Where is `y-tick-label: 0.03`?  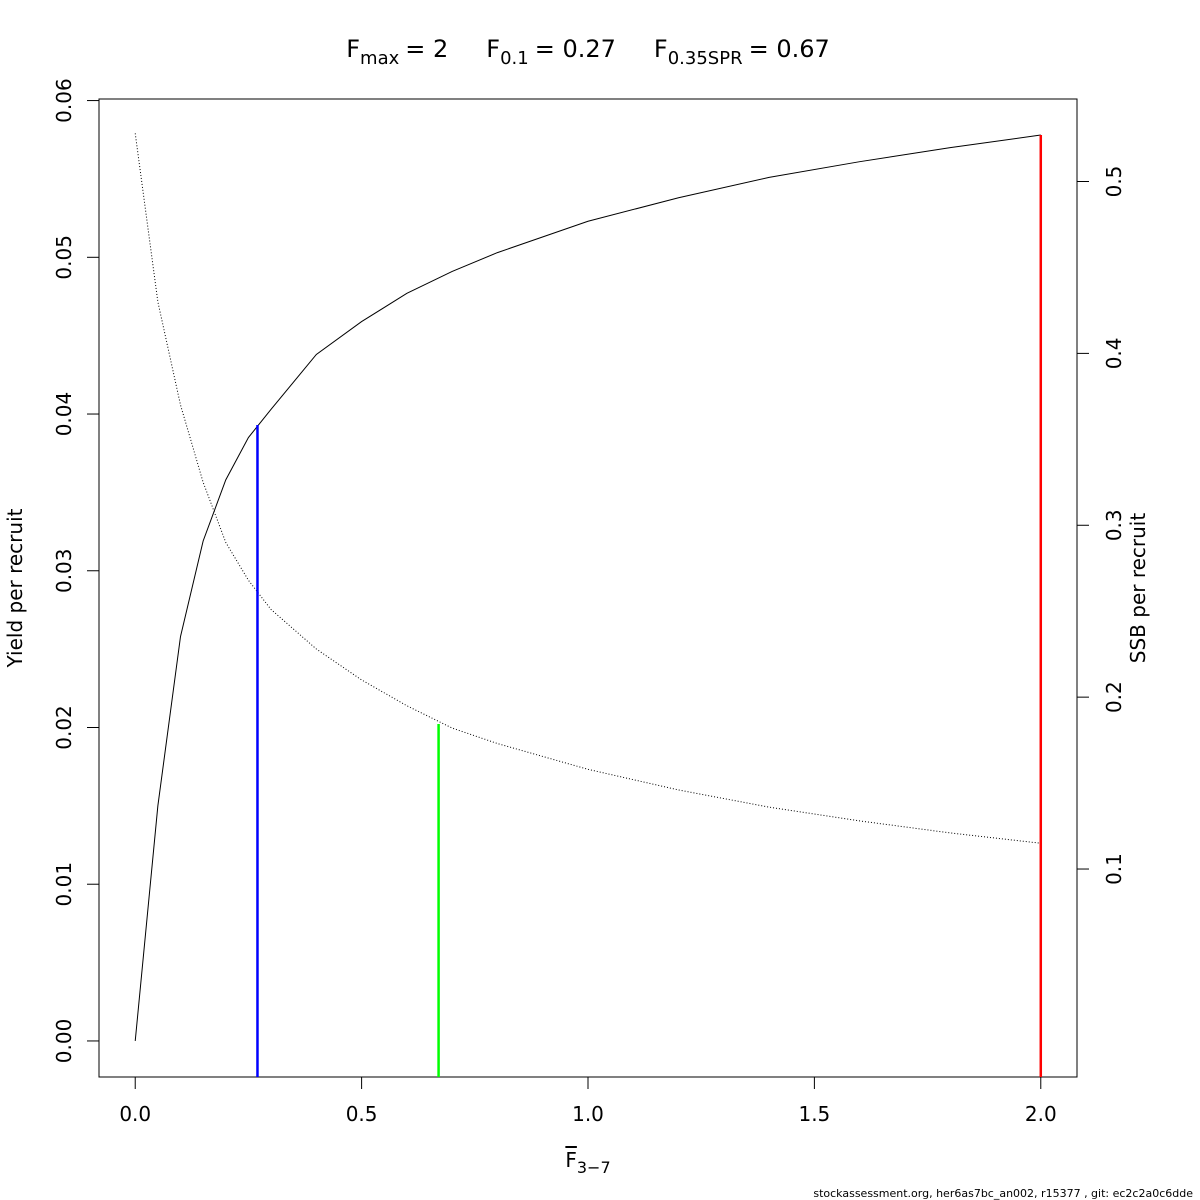
y-tick-label: 0.03 is located at coordinates (64, 570).